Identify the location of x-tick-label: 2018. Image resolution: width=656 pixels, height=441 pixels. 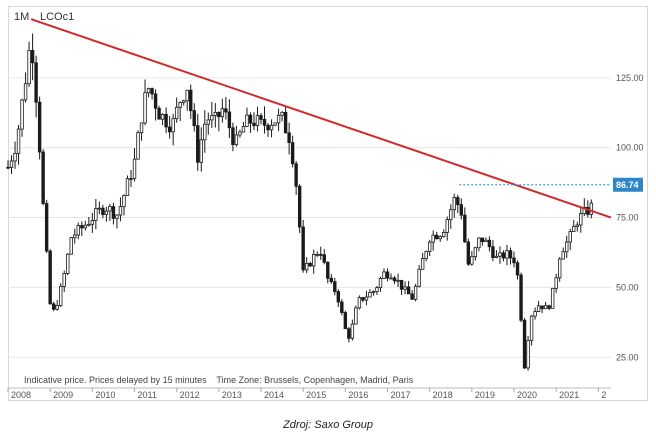
(443, 395).